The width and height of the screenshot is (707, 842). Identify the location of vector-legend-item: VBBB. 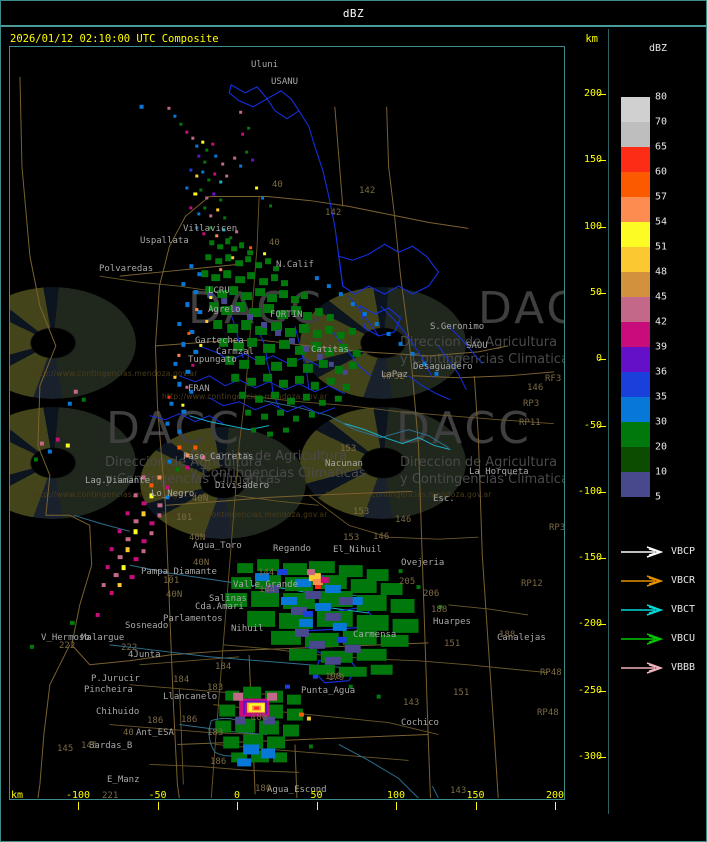
(663, 667).